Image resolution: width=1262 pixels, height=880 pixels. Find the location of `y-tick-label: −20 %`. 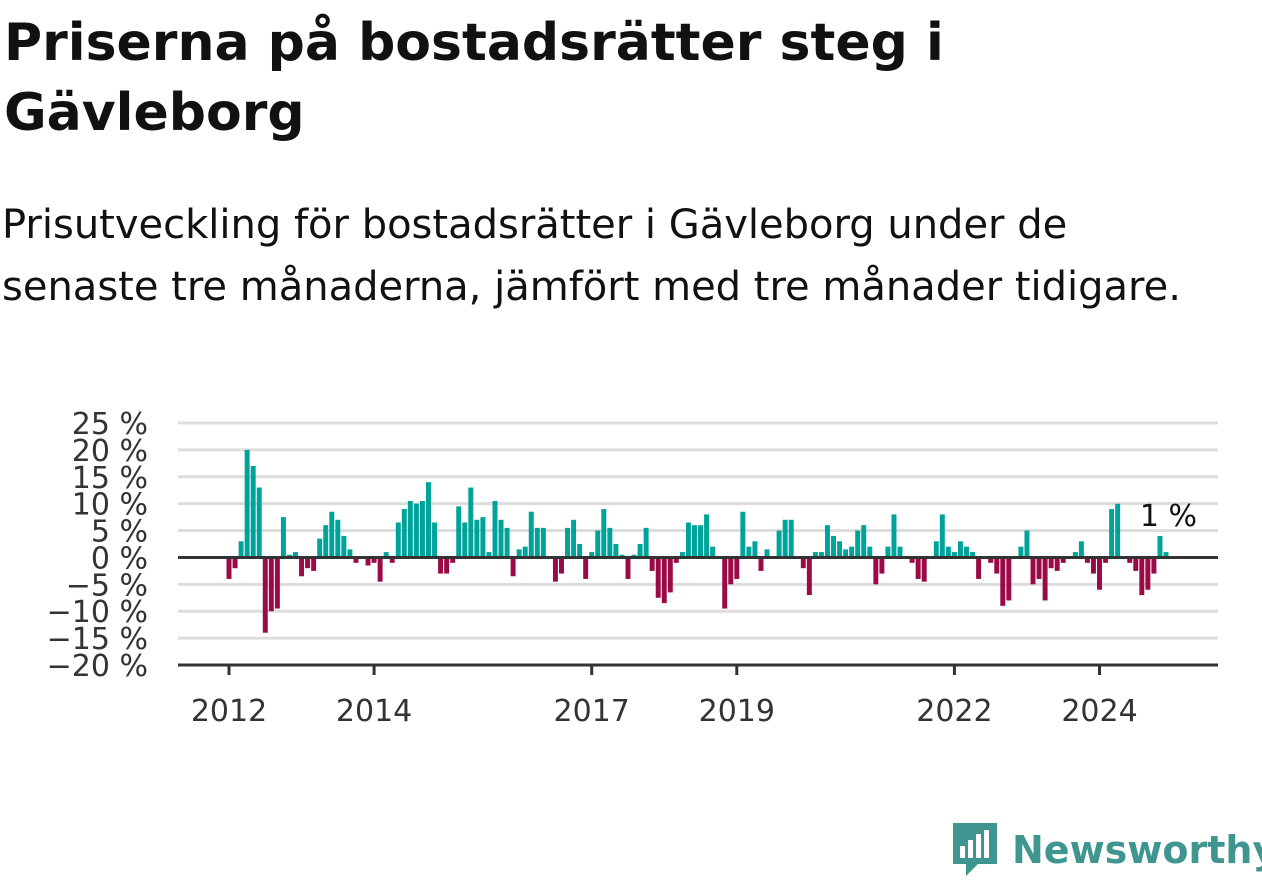

y-tick-label: −20 % is located at coordinates (97, 666).